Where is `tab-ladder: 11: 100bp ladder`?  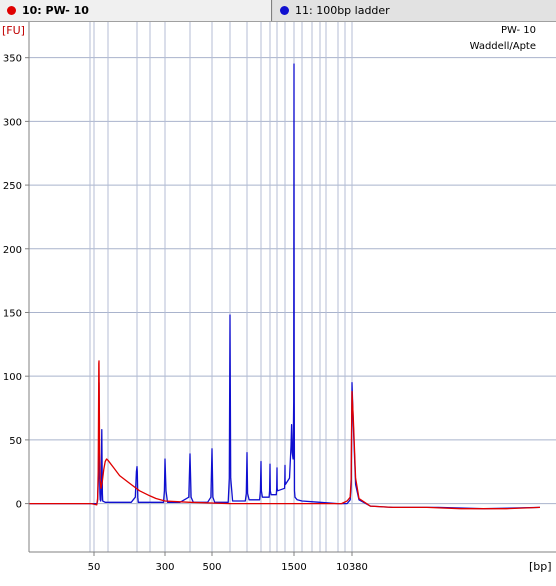 tab-ladder: 11: 100bp ladder is located at coordinates (414, 10).